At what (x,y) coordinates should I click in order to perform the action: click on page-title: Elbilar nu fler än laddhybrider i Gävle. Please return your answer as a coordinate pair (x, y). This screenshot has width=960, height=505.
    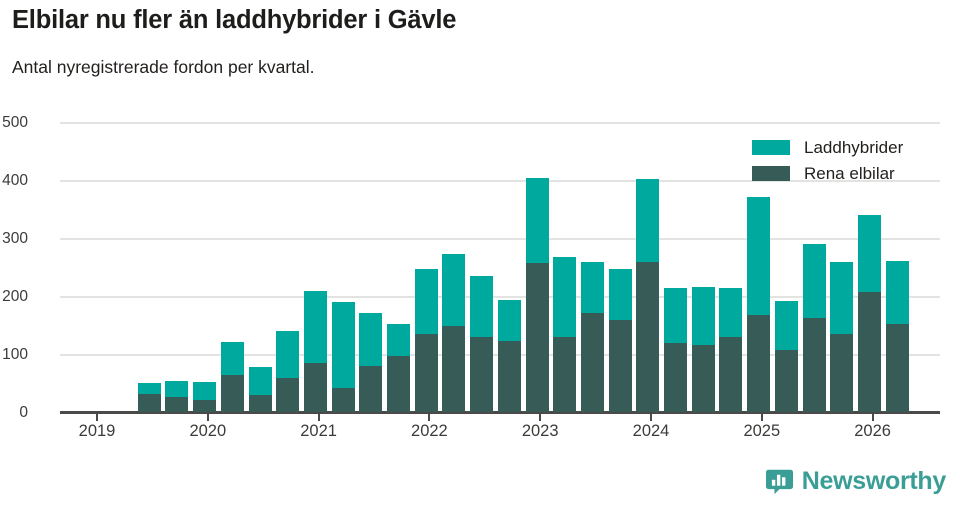
    Looking at the image, I should click on (234, 20).